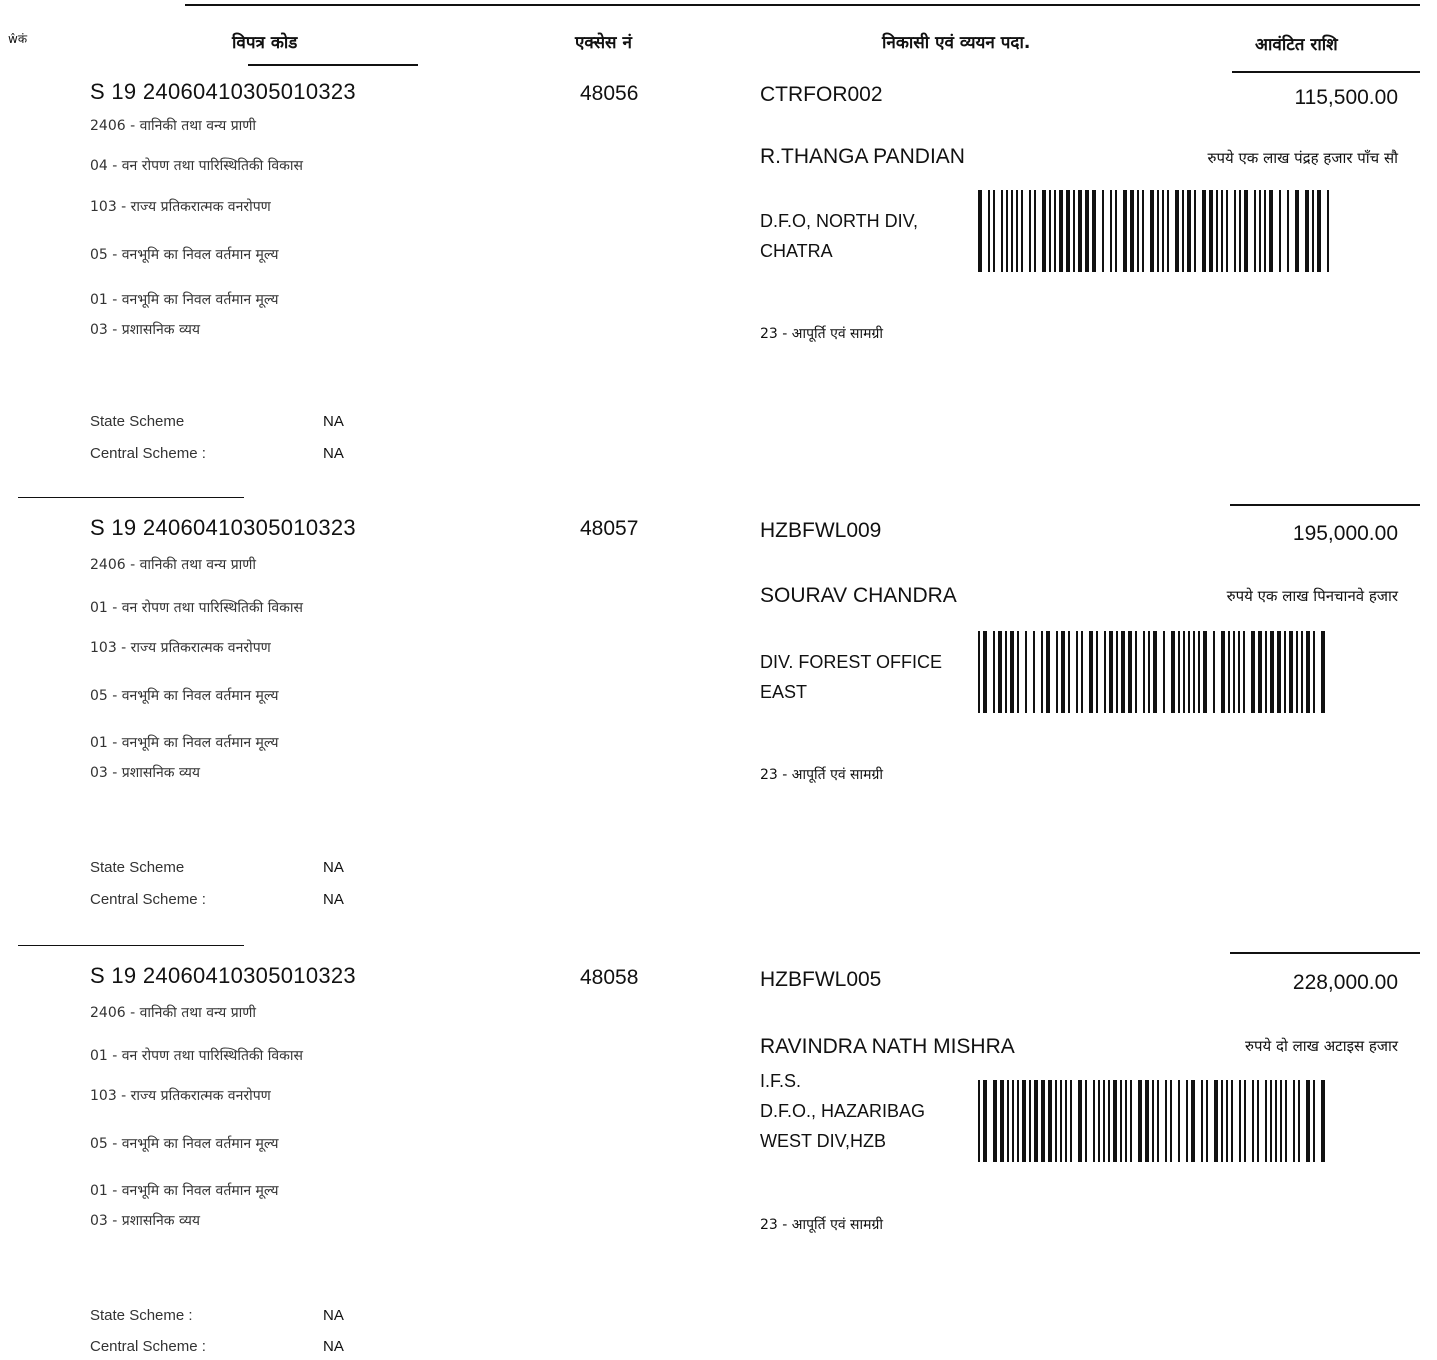 This screenshot has width=1437, height=1360. I want to click on ddo-code: CTRFOR002, so click(821, 94).